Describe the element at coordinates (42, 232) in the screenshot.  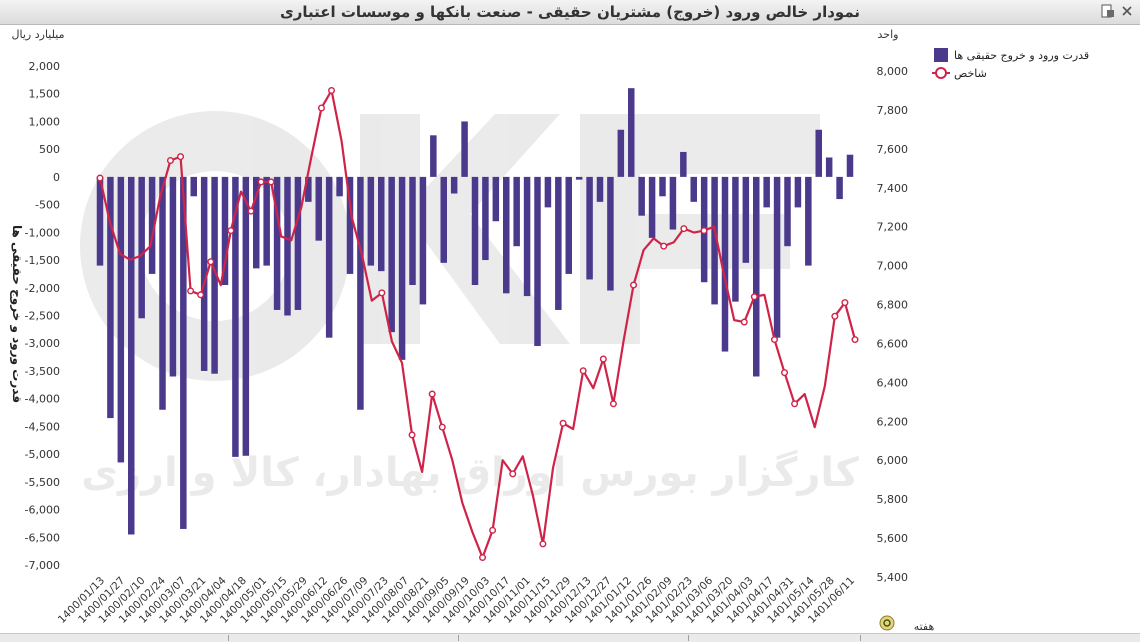
I see `left-axis-tick-label: -1,000` at that location.